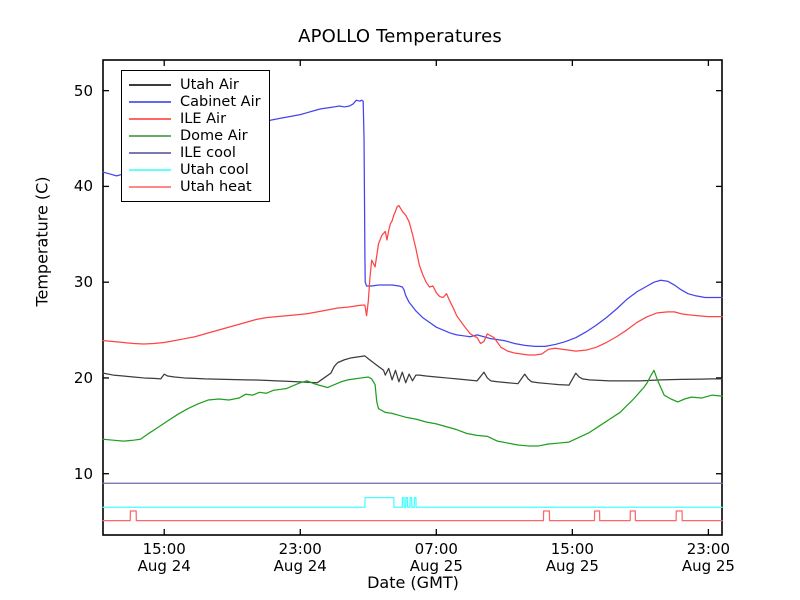 This screenshot has height=600, width=800. Describe the element at coordinates (83, 473) in the screenshot. I see `y-tick-label: 10` at that location.